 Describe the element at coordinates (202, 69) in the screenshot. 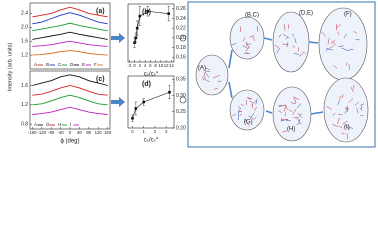

I see `node-label: (A)` at that location.